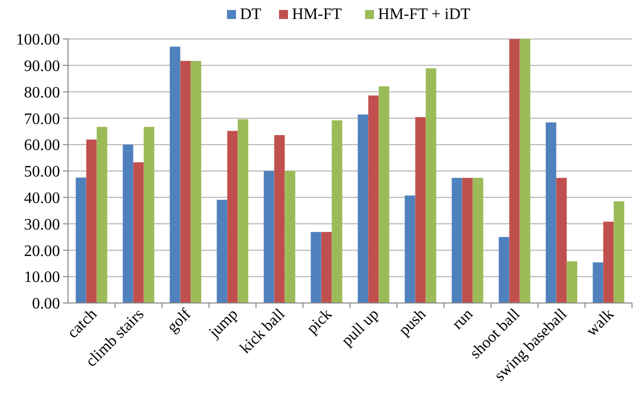  I want to click on y-tick-label: 80.00, so click(42, 93).